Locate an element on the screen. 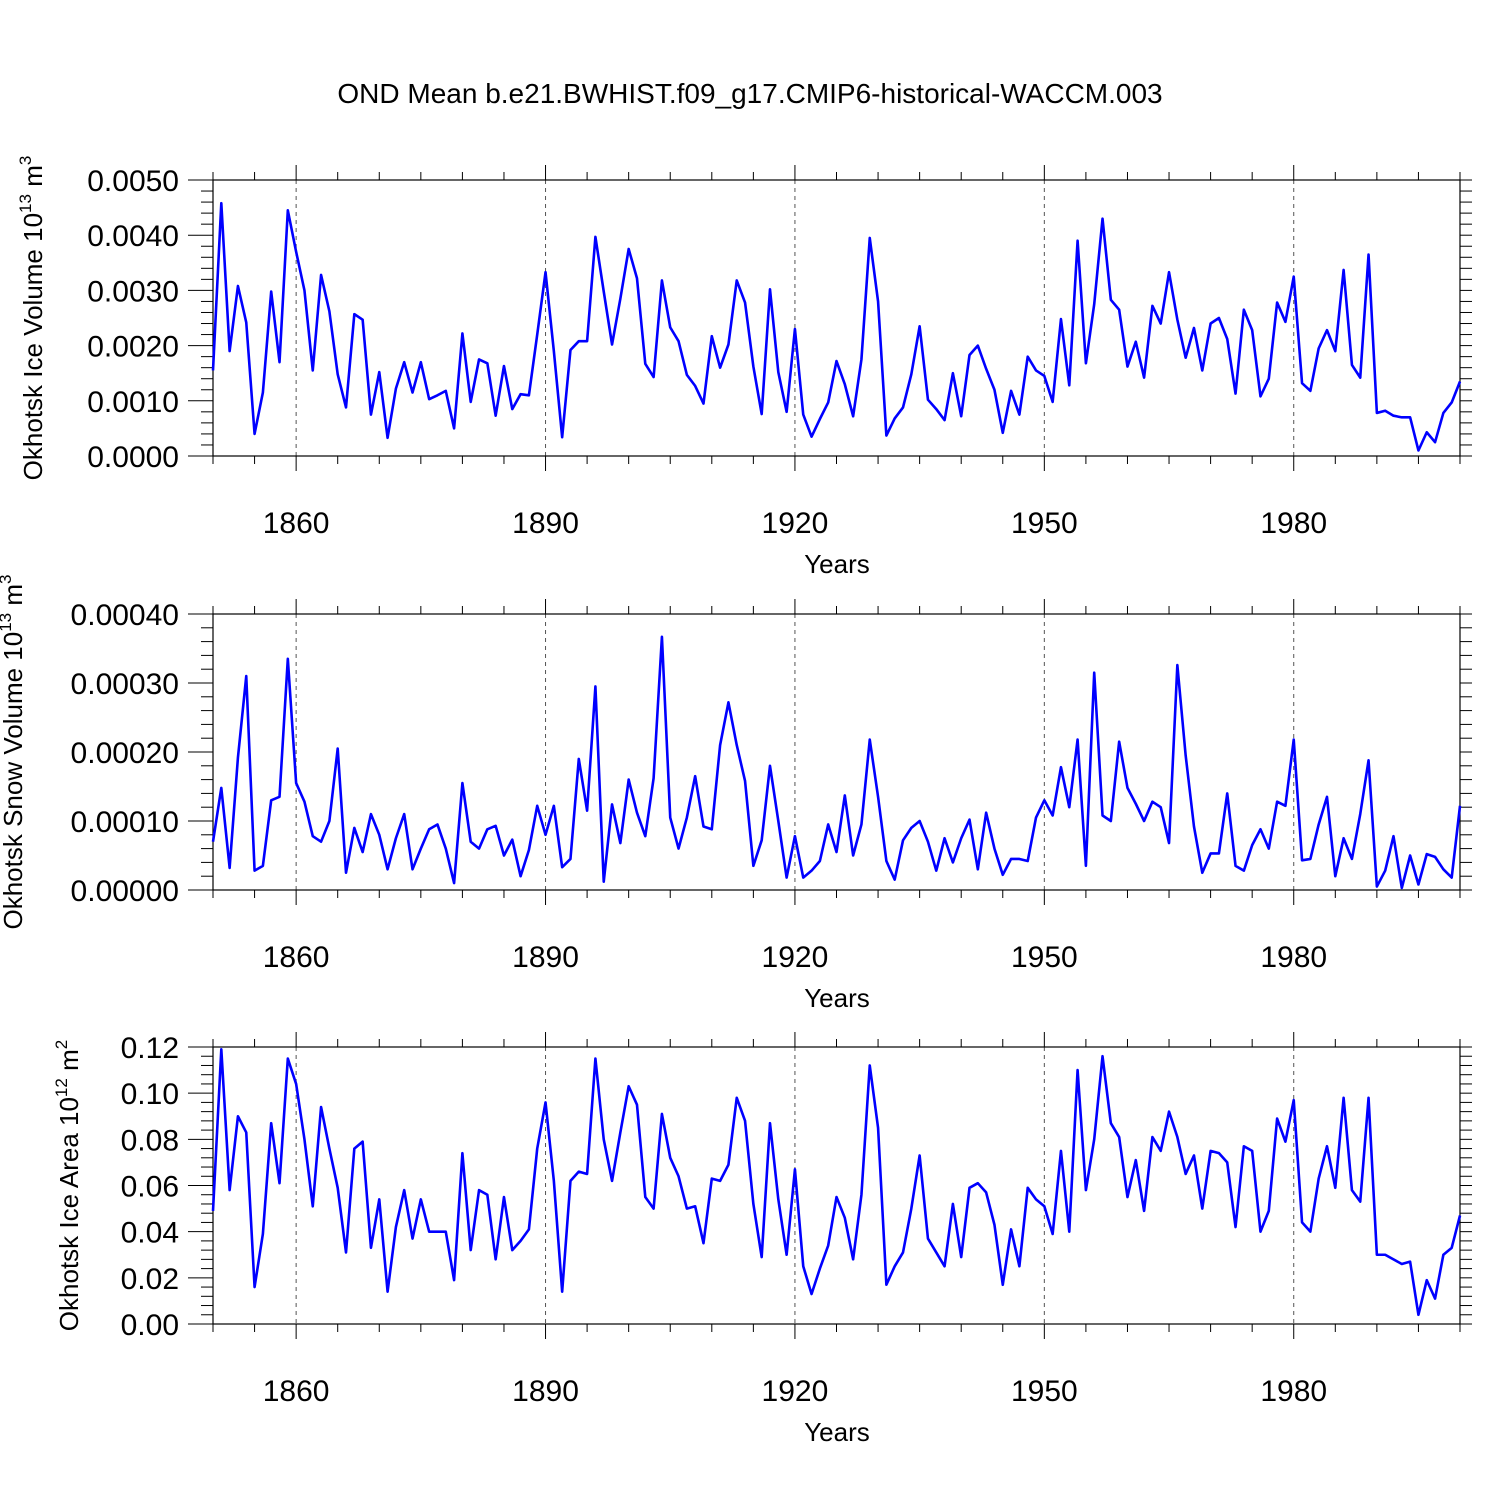 Image resolution: width=1500 pixels, height=1500 pixels. y-tick-label: 0.12 is located at coordinates (150, 1048).